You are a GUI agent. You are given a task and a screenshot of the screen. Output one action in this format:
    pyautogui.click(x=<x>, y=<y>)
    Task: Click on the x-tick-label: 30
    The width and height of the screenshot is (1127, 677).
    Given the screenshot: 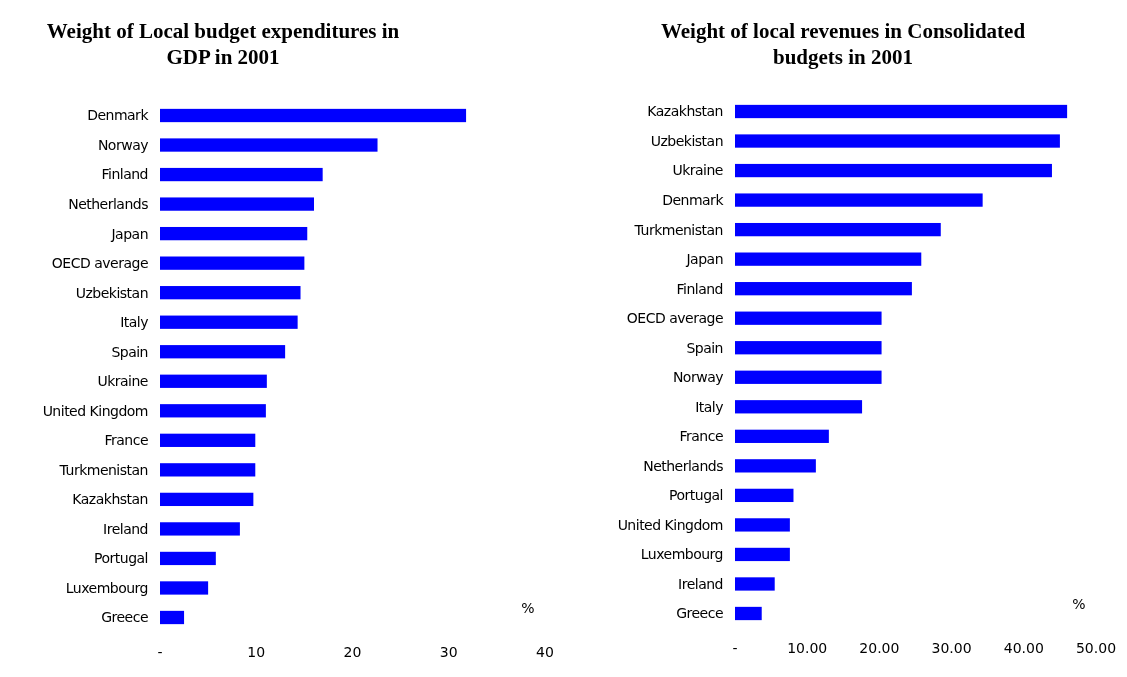 What is the action you would take?
    pyautogui.click(x=448, y=652)
    